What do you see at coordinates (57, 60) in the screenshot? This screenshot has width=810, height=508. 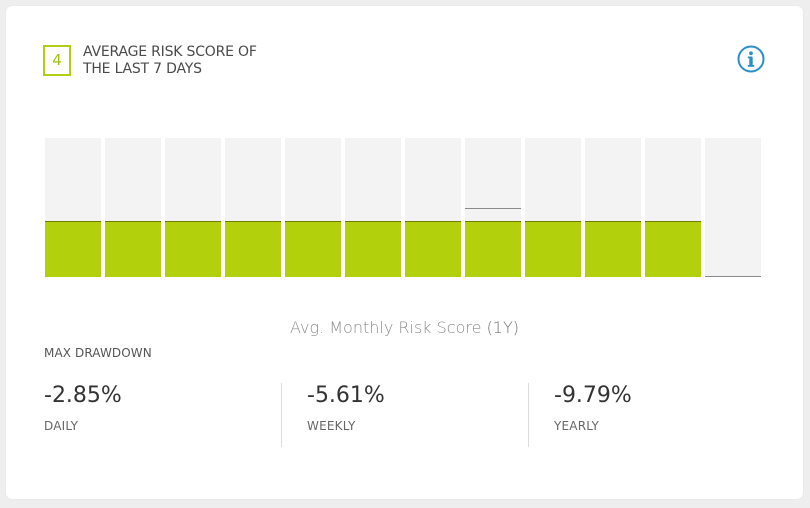 I see `risk-score-badge: 4` at bounding box center [57, 60].